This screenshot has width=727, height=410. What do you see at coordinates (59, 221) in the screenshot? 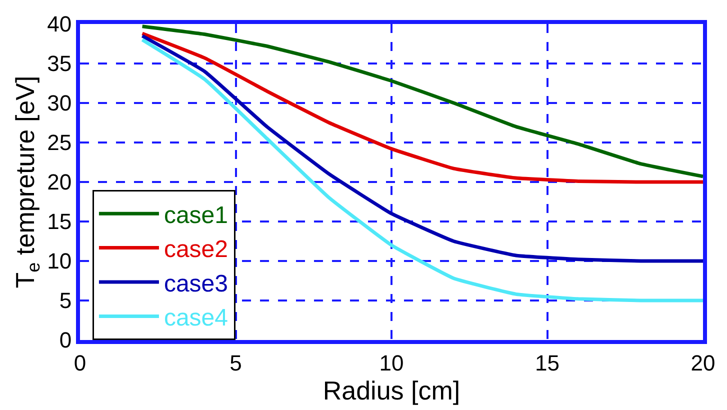
I see `y-tick-label: 15` at bounding box center [59, 221].